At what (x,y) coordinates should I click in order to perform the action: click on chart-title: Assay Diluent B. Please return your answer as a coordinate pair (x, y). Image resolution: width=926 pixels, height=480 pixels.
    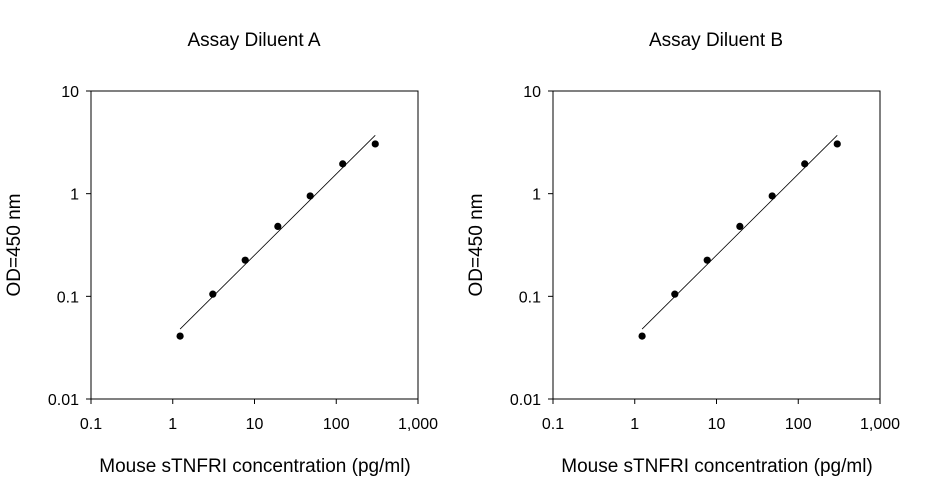
    Looking at the image, I should click on (716, 40).